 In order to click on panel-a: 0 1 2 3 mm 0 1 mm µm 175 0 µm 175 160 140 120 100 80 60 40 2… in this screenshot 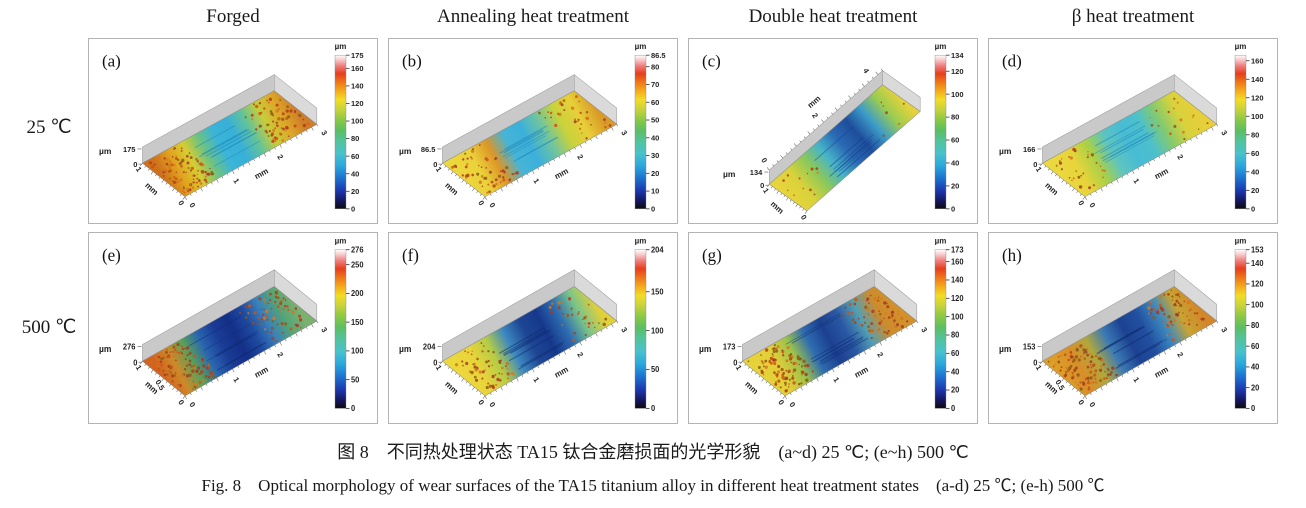, I will do `click(233, 131)`.